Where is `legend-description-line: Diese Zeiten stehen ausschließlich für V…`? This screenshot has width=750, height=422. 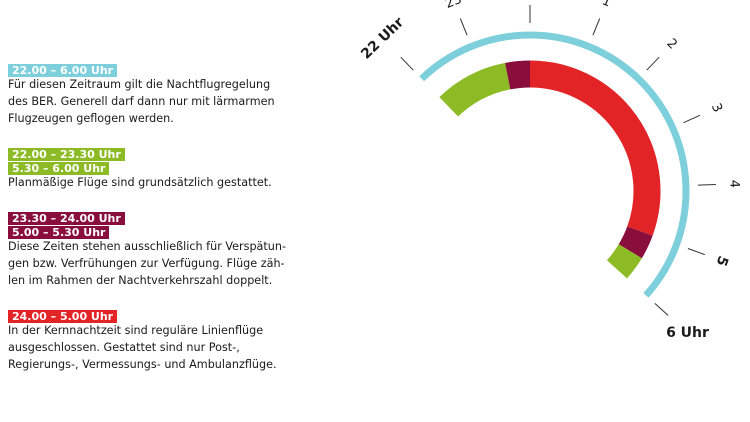 legend-description-line: Diese Zeiten stehen ausschließlich für V… is located at coordinates (147, 246).